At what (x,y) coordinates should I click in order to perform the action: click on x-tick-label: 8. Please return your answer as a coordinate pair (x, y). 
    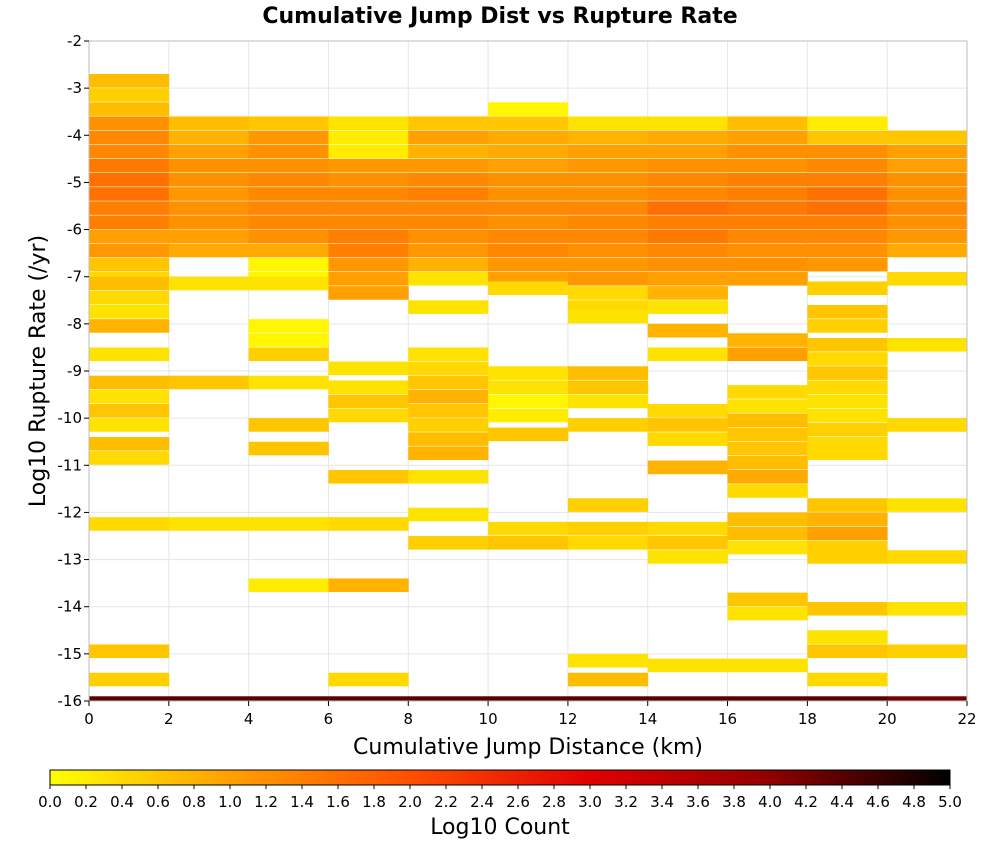
    Looking at the image, I should click on (408, 719).